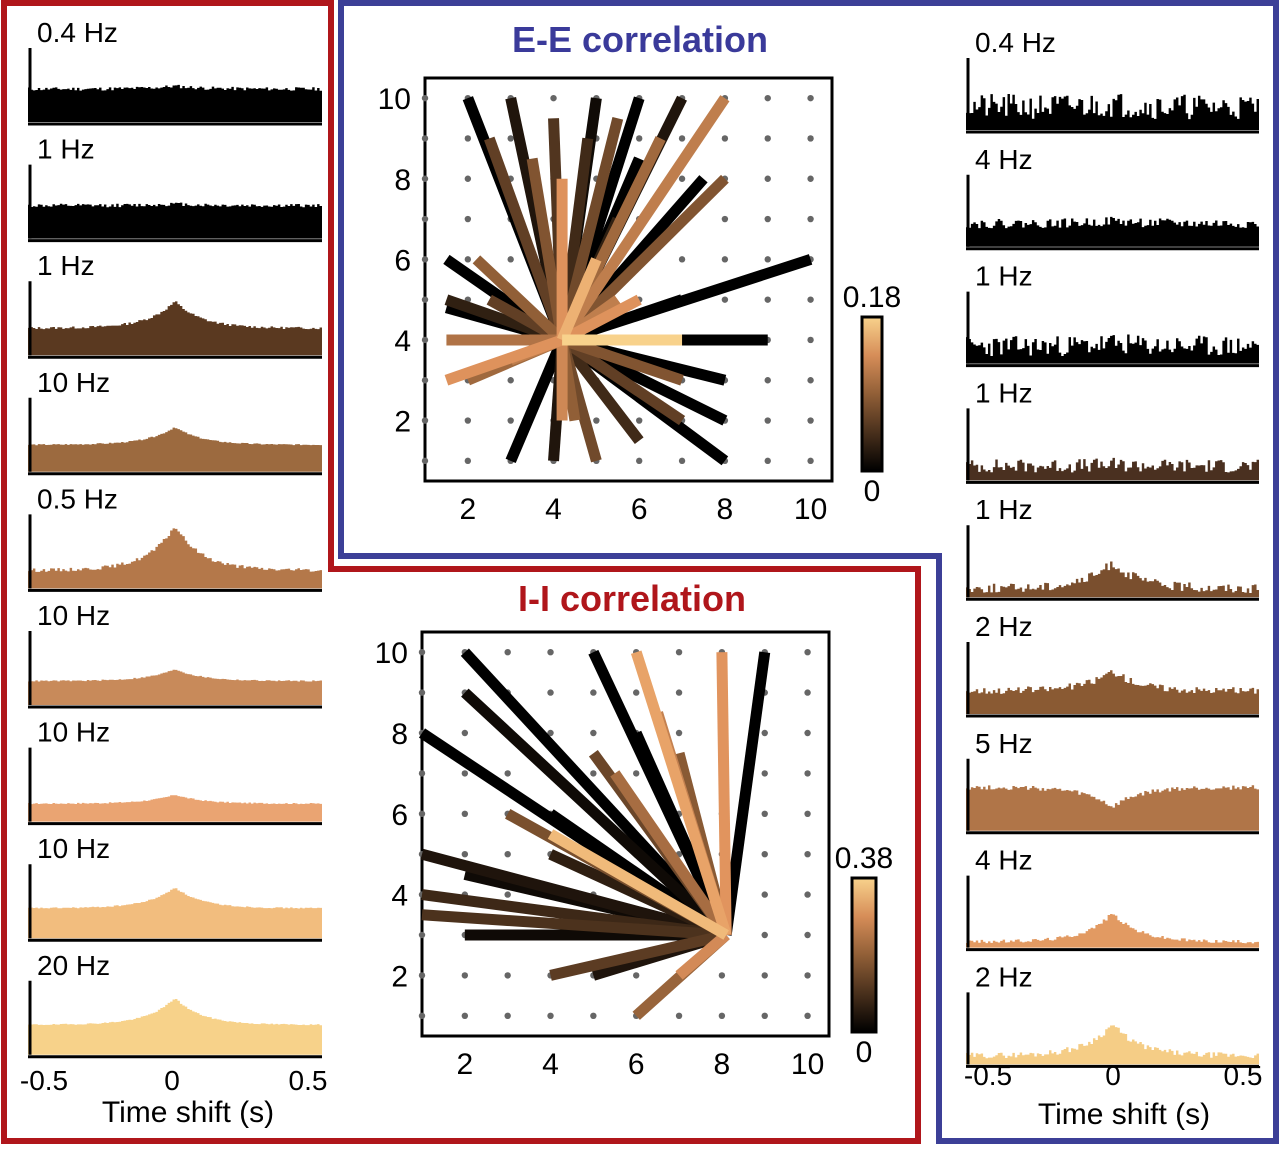 Image resolution: width=1280 pixels, height=1149 pixels. I want to click on right-histogram-rate-label: 4 Hz, so click(1004, 860).